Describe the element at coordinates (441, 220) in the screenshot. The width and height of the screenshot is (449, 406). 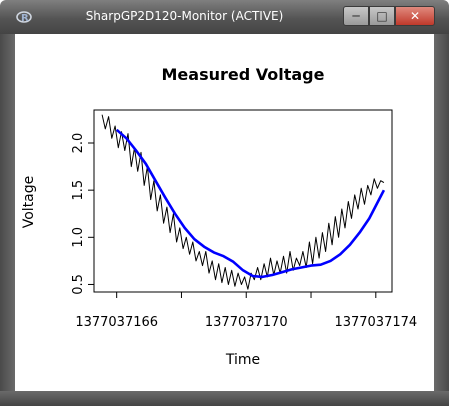
I see `window-frame-right` at that location.